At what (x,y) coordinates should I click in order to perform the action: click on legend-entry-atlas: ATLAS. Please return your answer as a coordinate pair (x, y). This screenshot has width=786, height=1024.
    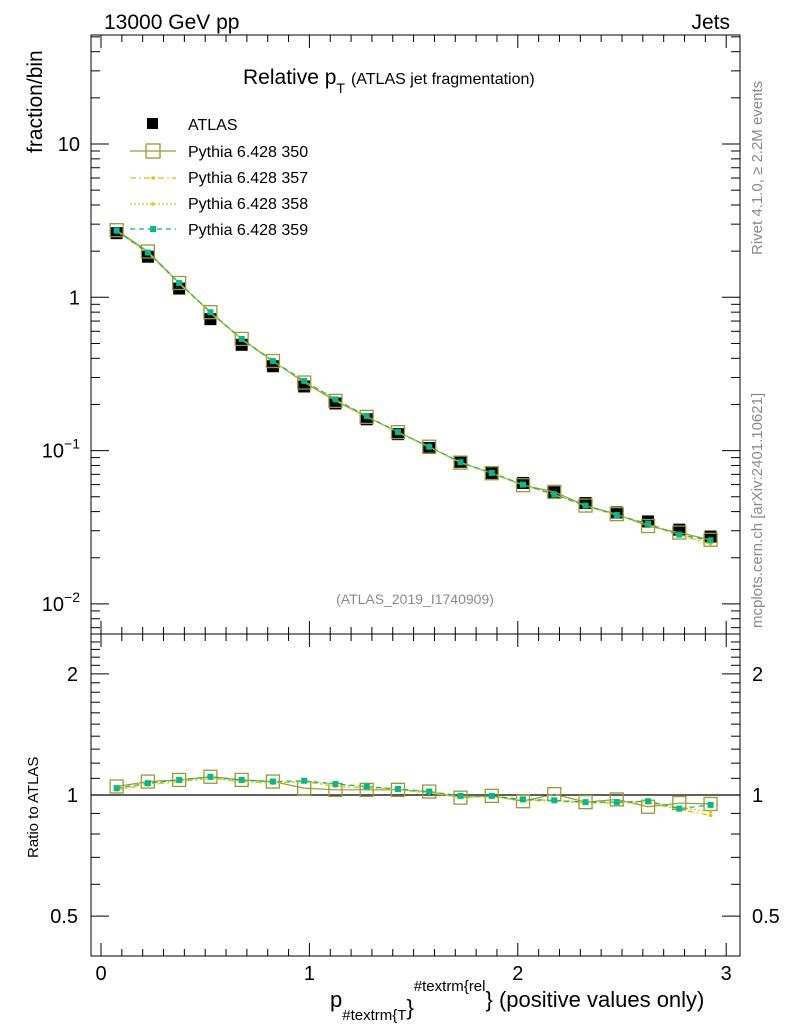
    Looking at the image, I should click on (192, 125).